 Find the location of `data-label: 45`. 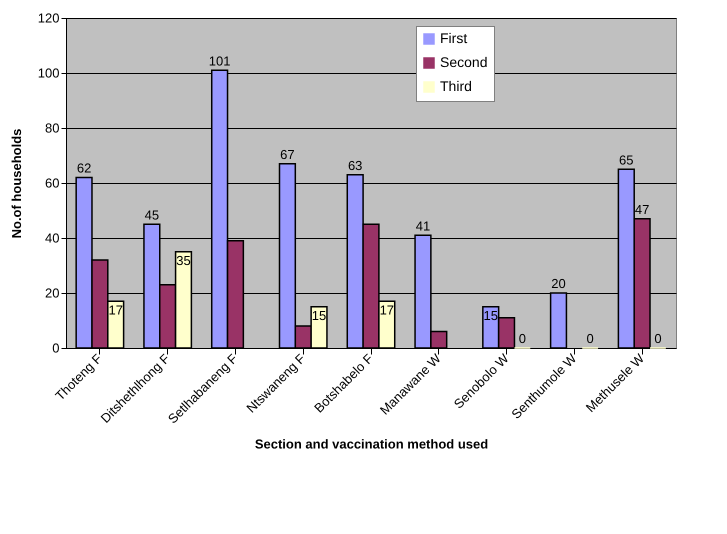

data-label: 45 is located at coordinates (152, 214).